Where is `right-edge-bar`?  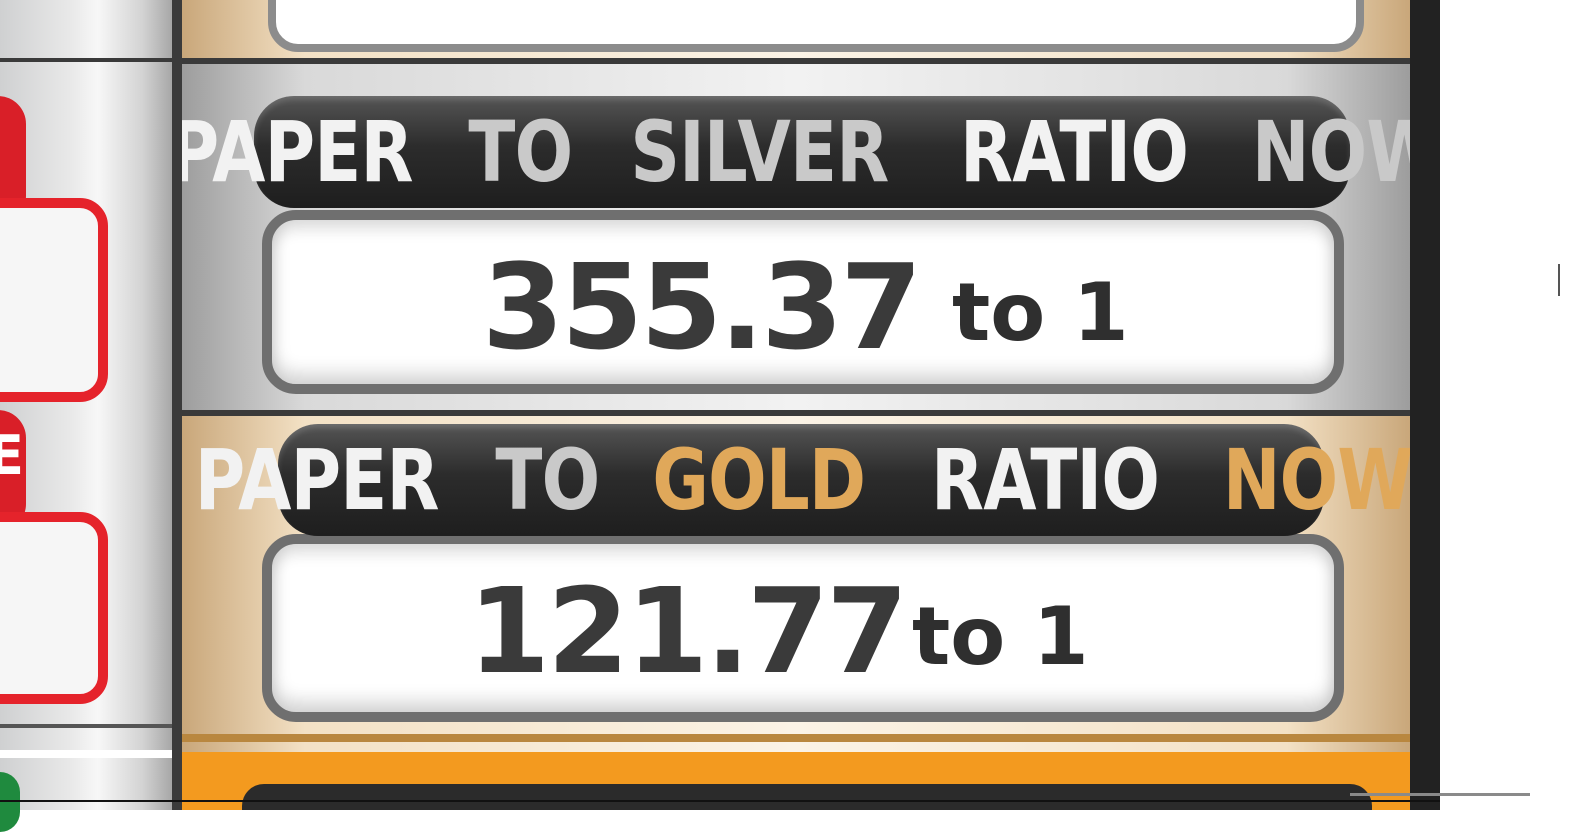 right-edge-bar is located at coordinates (1425, 405).